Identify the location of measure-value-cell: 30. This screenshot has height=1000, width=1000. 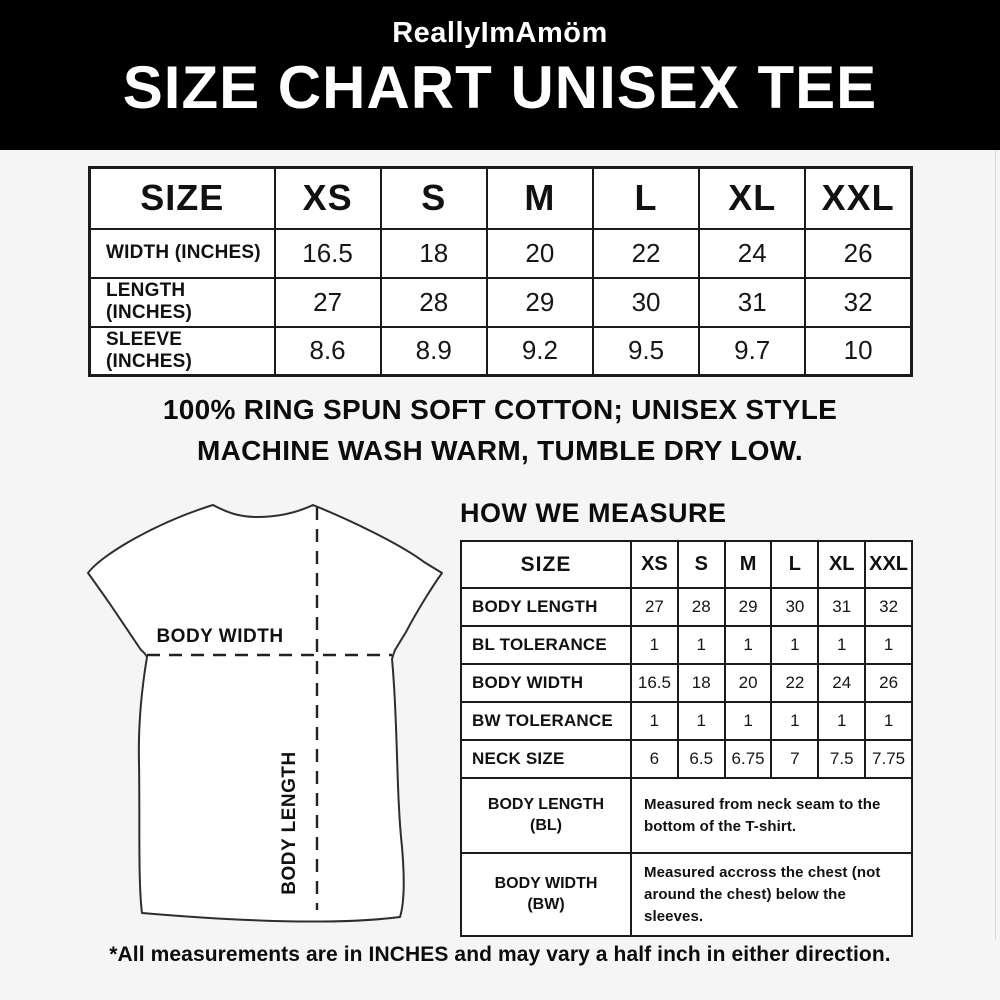
(795, 607).